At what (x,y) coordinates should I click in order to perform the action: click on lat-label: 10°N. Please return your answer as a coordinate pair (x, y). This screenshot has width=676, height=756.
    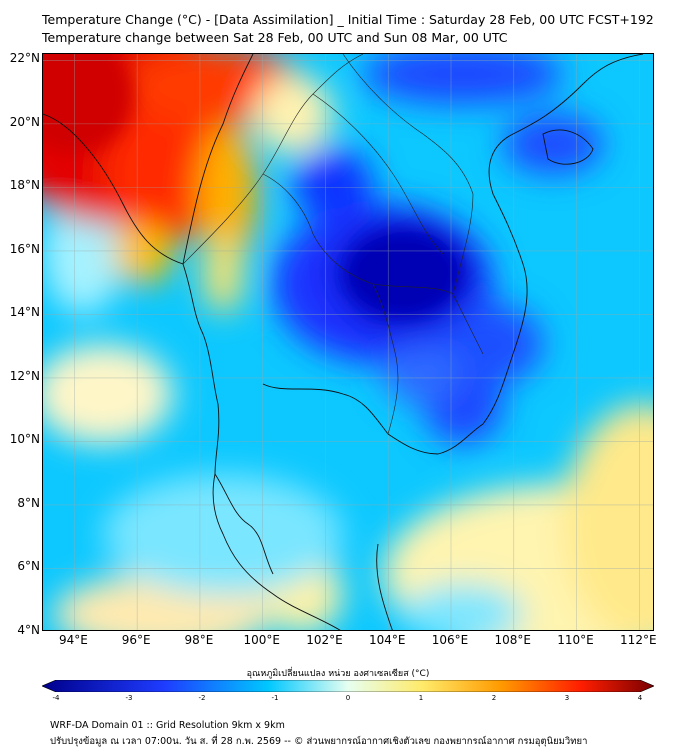
    Looking at the image, I should click on (24, 439).